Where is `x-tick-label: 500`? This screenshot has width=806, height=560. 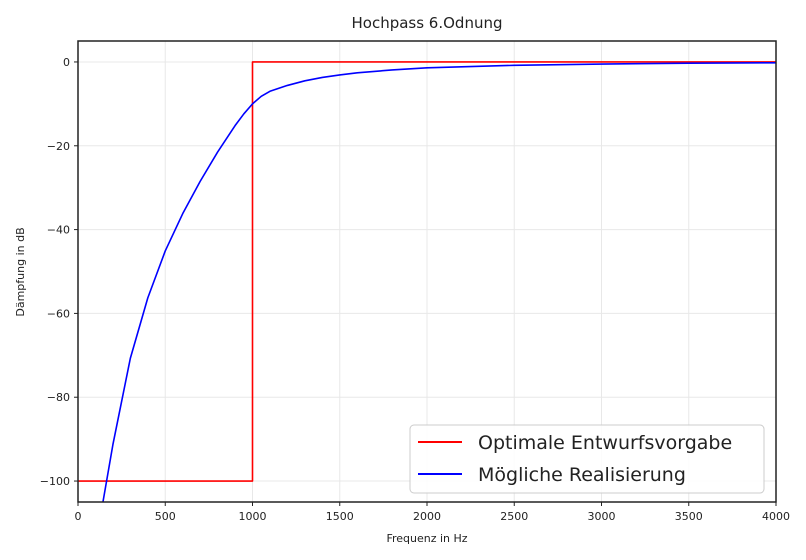 x-tick-label: 500 is located at coordinates (165, 516).